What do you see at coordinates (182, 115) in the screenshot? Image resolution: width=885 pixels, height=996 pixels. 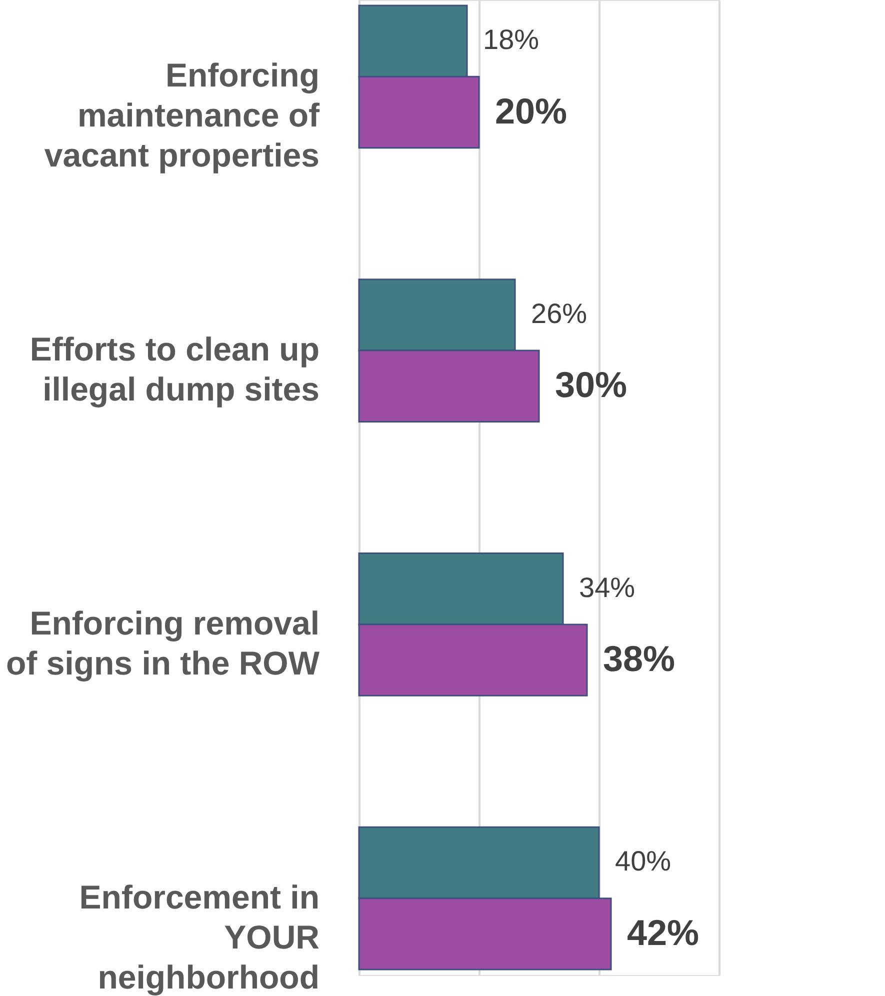 I see `y-tick-label: Enforcing maintenance of vacant properties` at bounding box center [182, 115].